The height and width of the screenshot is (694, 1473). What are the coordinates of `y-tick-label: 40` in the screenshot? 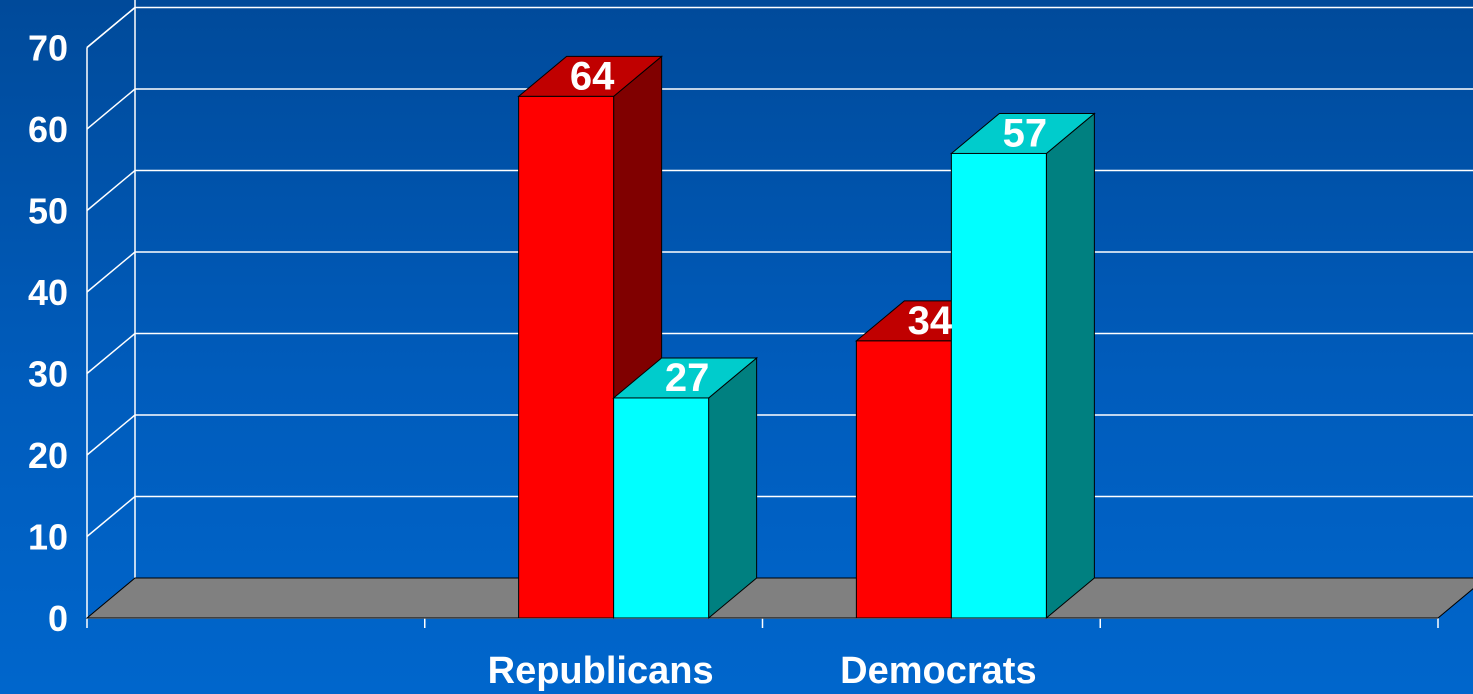 It's located at (48, 292).